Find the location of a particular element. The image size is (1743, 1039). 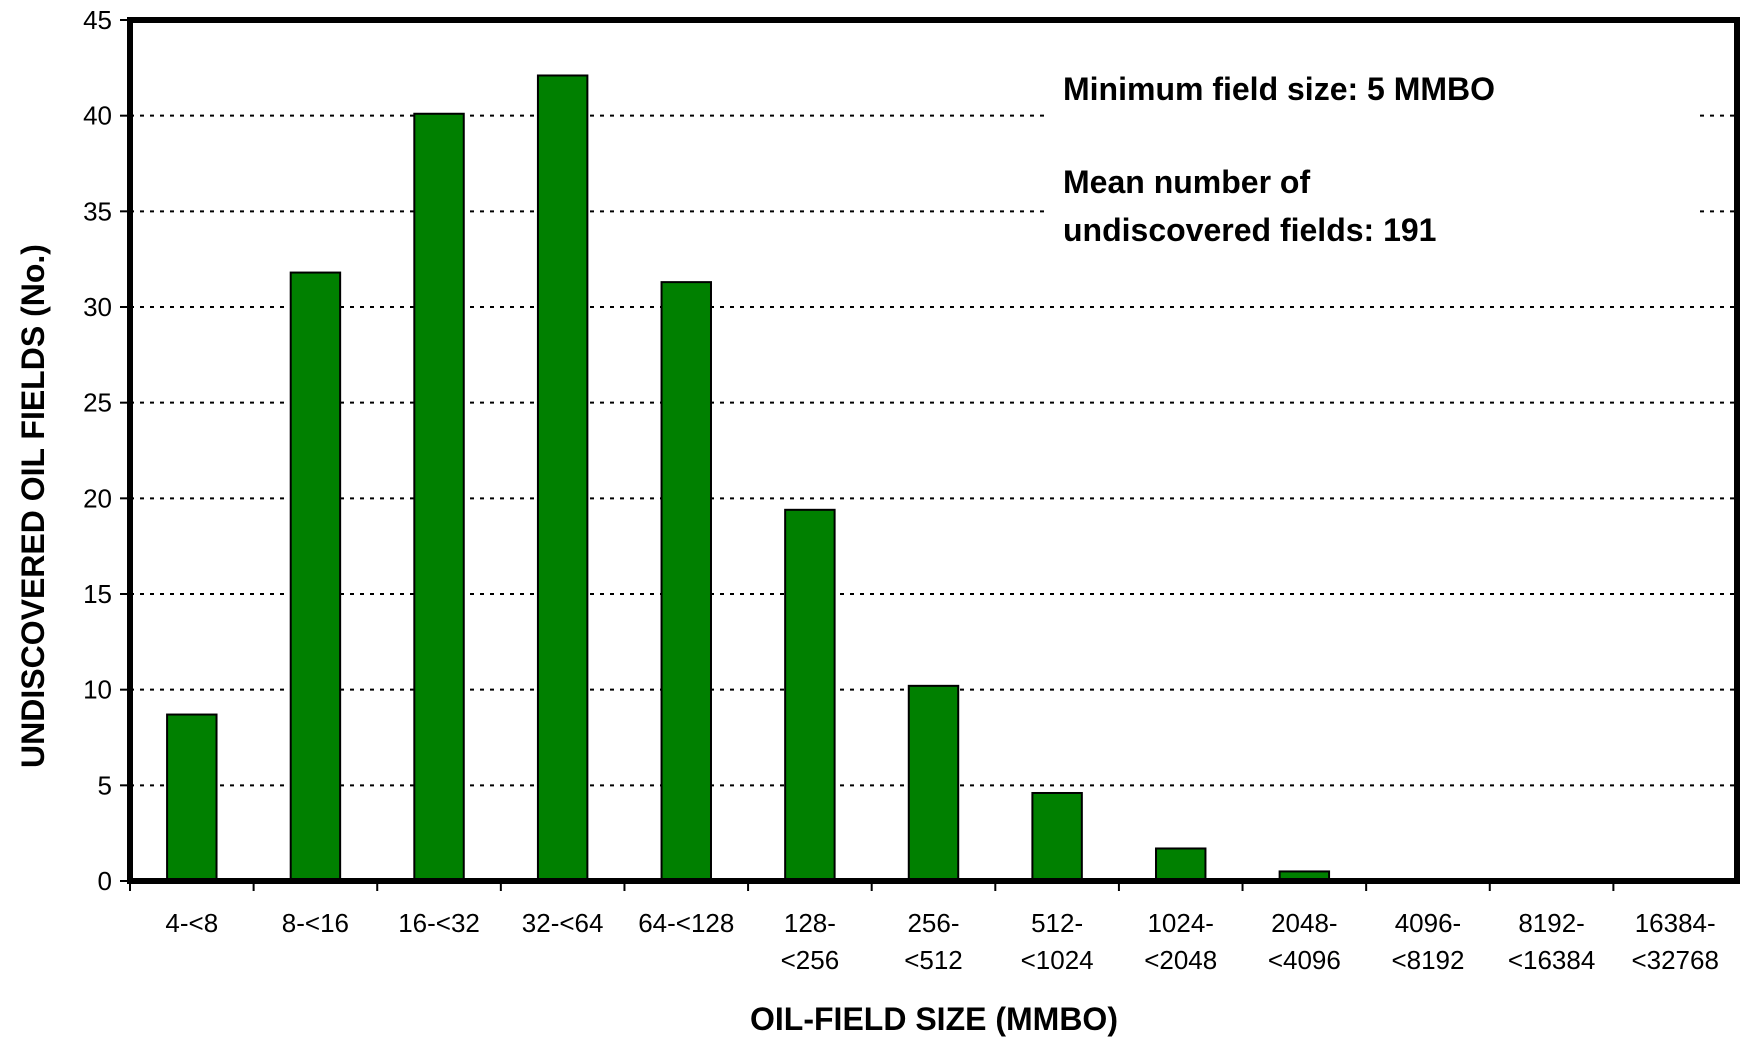

x-tick-label-line: 2048- is located at coordinates (1304, 923).